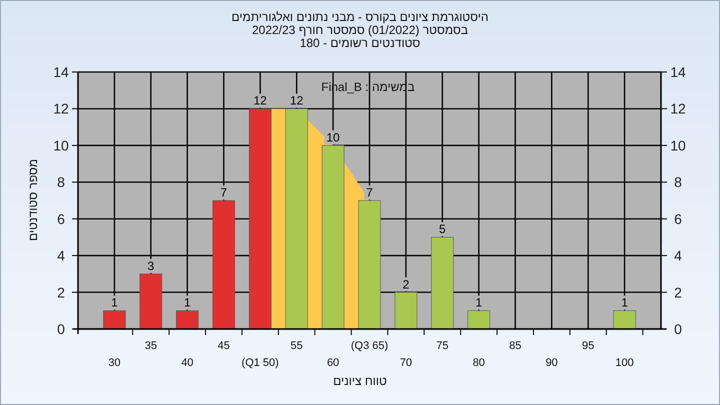 This screenshot has width=720, height=405. Describe the element at coordinates (61, 256) in the screenshot. I see `y-tick-label: 4` at that location.